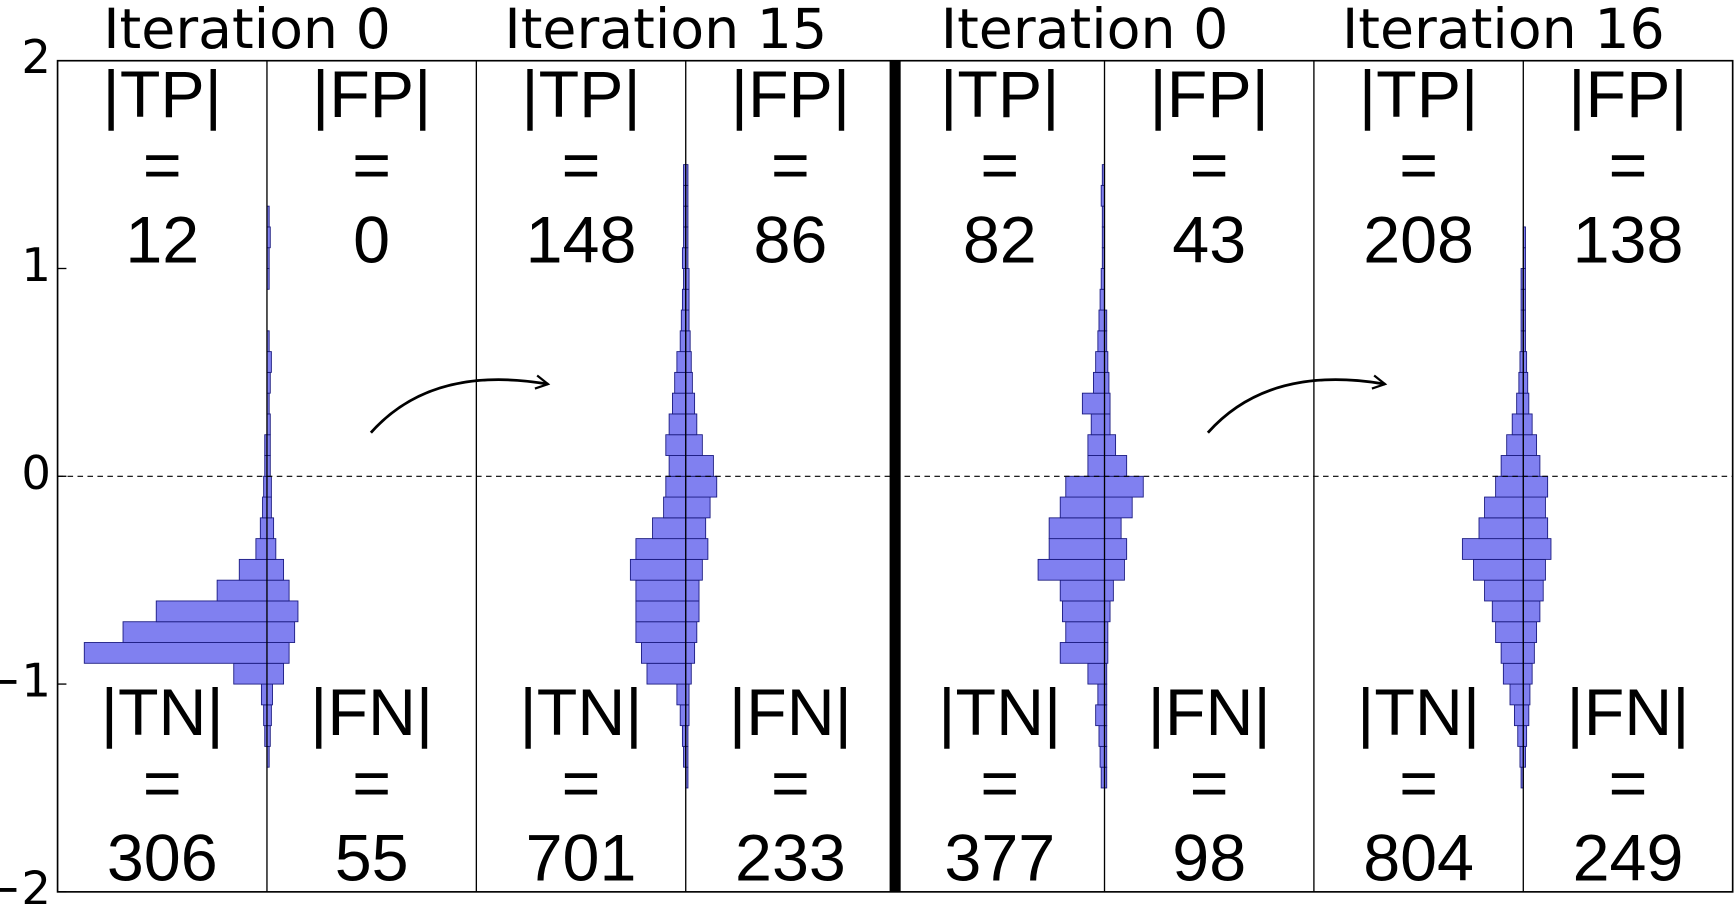  What do you see at coordinates (1209, 241) in the screenshot?
I see `count-value: 43` at bounding box center [1209, 241].